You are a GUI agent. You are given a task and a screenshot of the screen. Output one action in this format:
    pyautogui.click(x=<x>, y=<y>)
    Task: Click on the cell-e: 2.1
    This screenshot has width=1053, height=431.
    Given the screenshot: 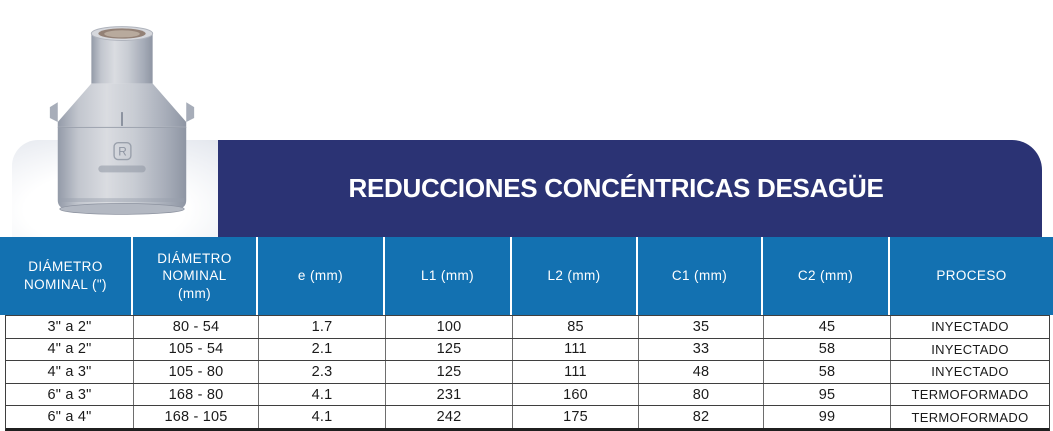 What is the action you would take?
    pyautogui.click(x=322, y=349)
    